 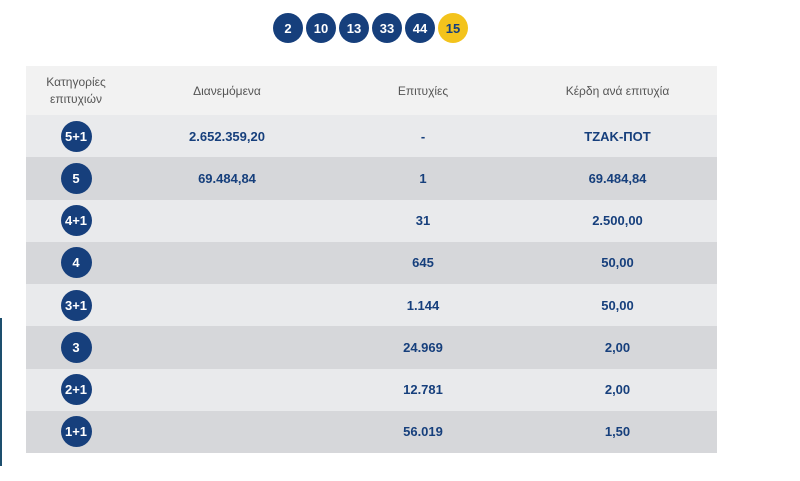 I want to click on winners-cell: 24.969, so click(x=423, y=347).